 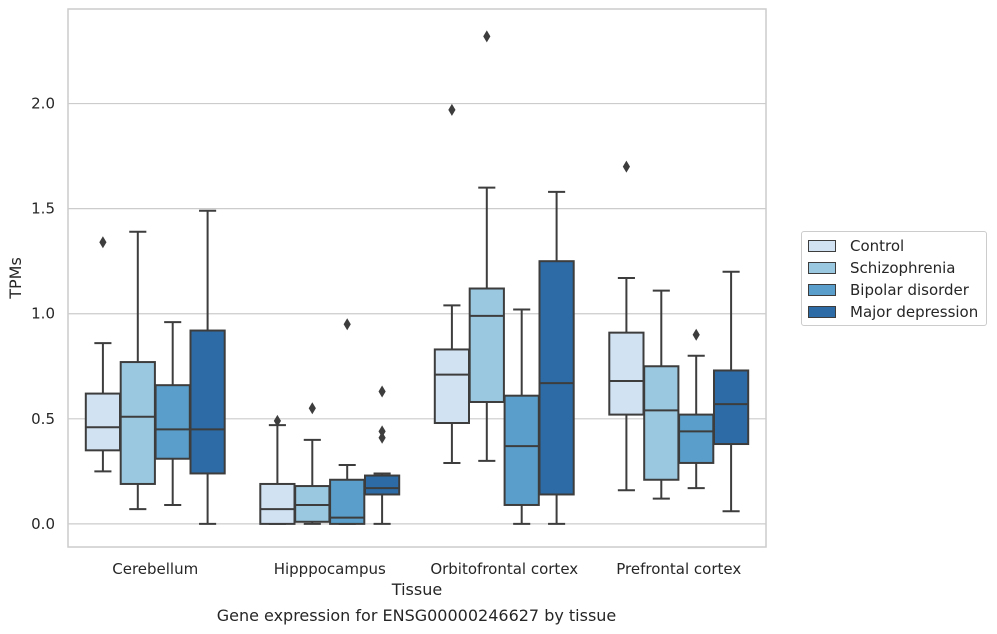 What do you see at coordinates (903, 268) in the screenshot?
I see `legend-label-schizophrenia: Schizophrenia` at bounding box center [903, 268].